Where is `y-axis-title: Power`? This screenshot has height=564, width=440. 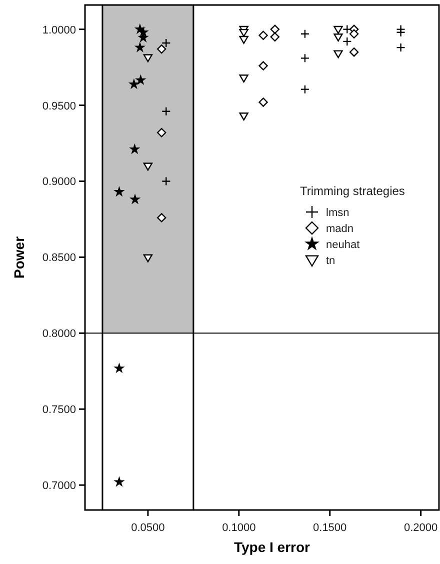 y-axis-title: Power is located at coordinates (19, 257).